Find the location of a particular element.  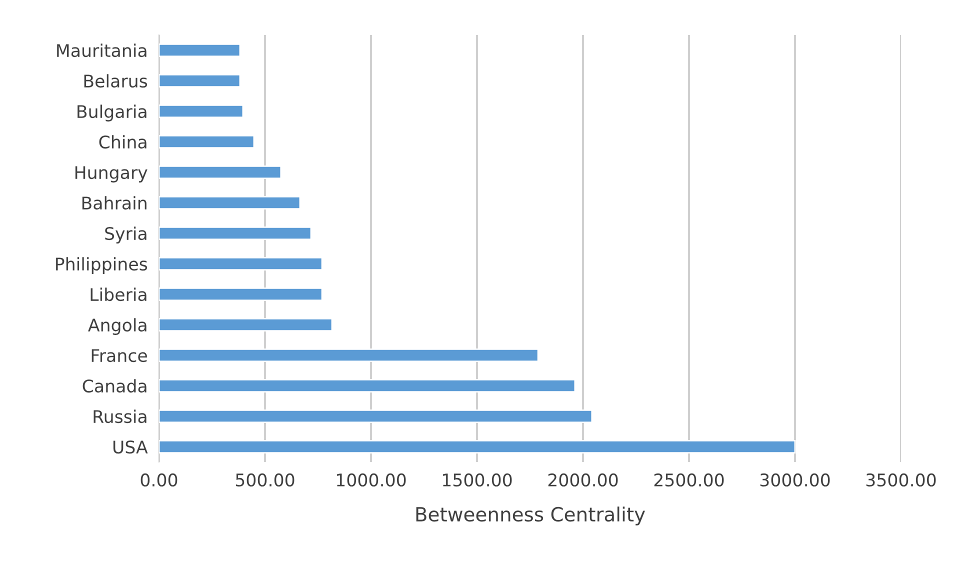

x-tick-label: 1500.00 is located at coordinates (477, 480).